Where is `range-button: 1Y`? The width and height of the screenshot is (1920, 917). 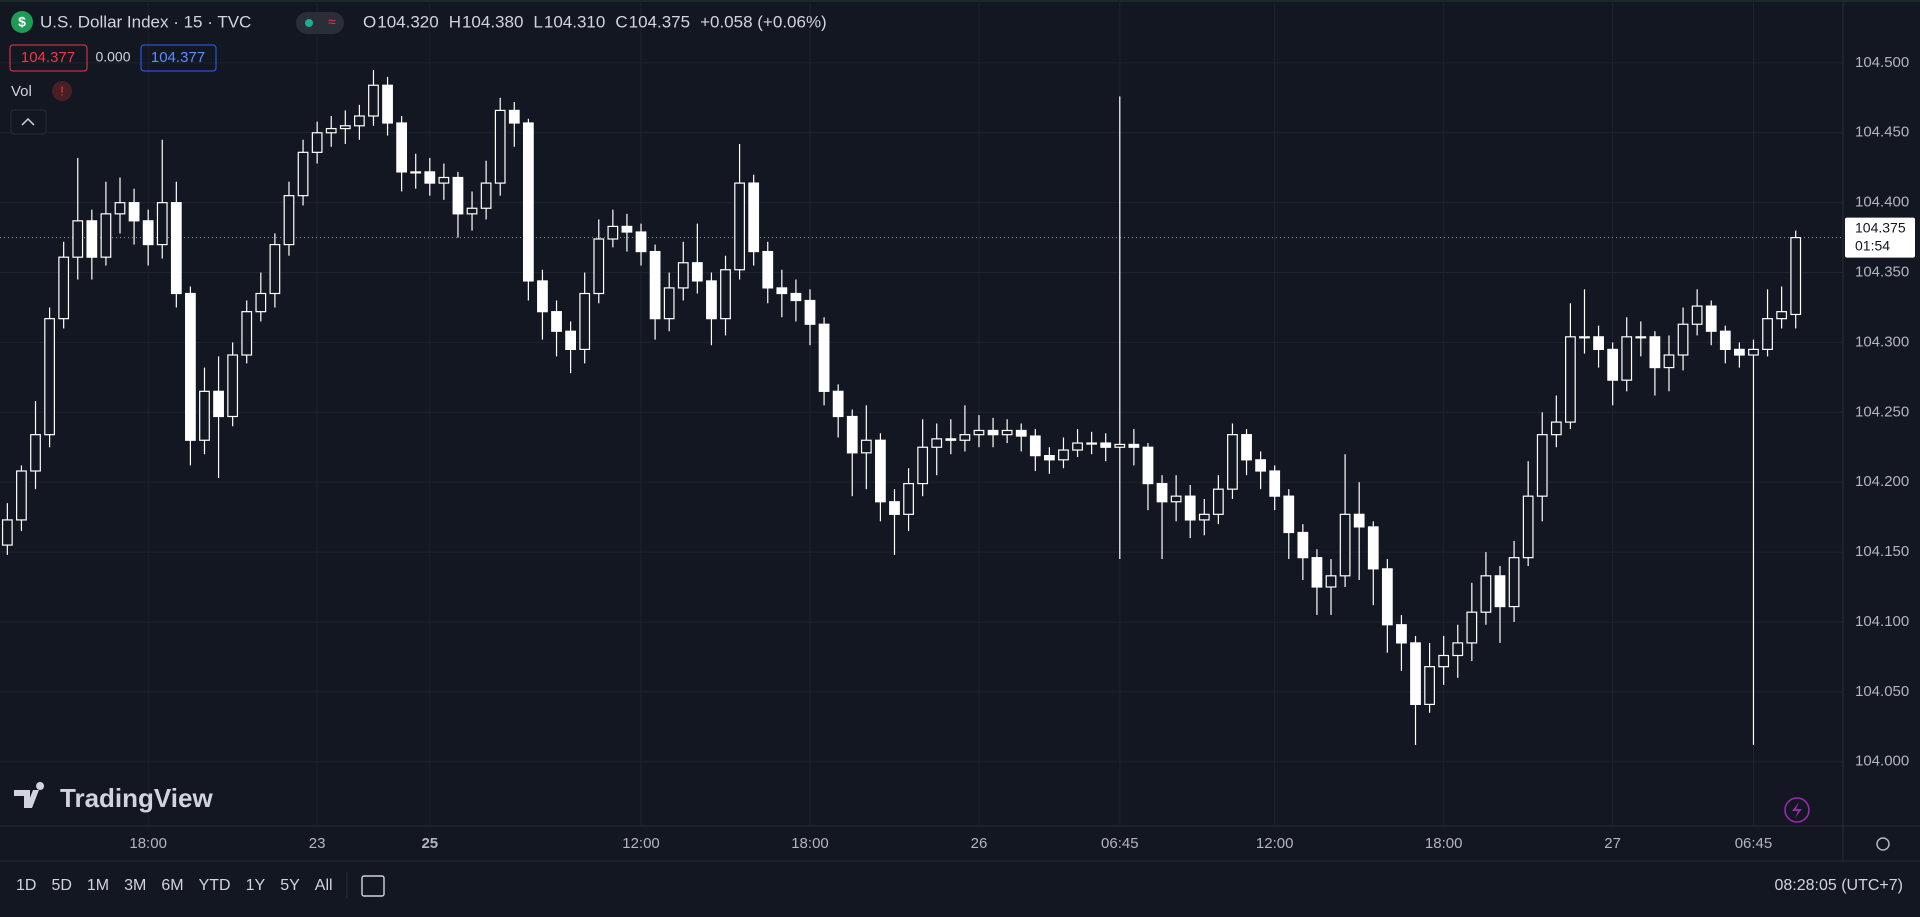
range-button: 1Y is located at coordinates (256, 885).